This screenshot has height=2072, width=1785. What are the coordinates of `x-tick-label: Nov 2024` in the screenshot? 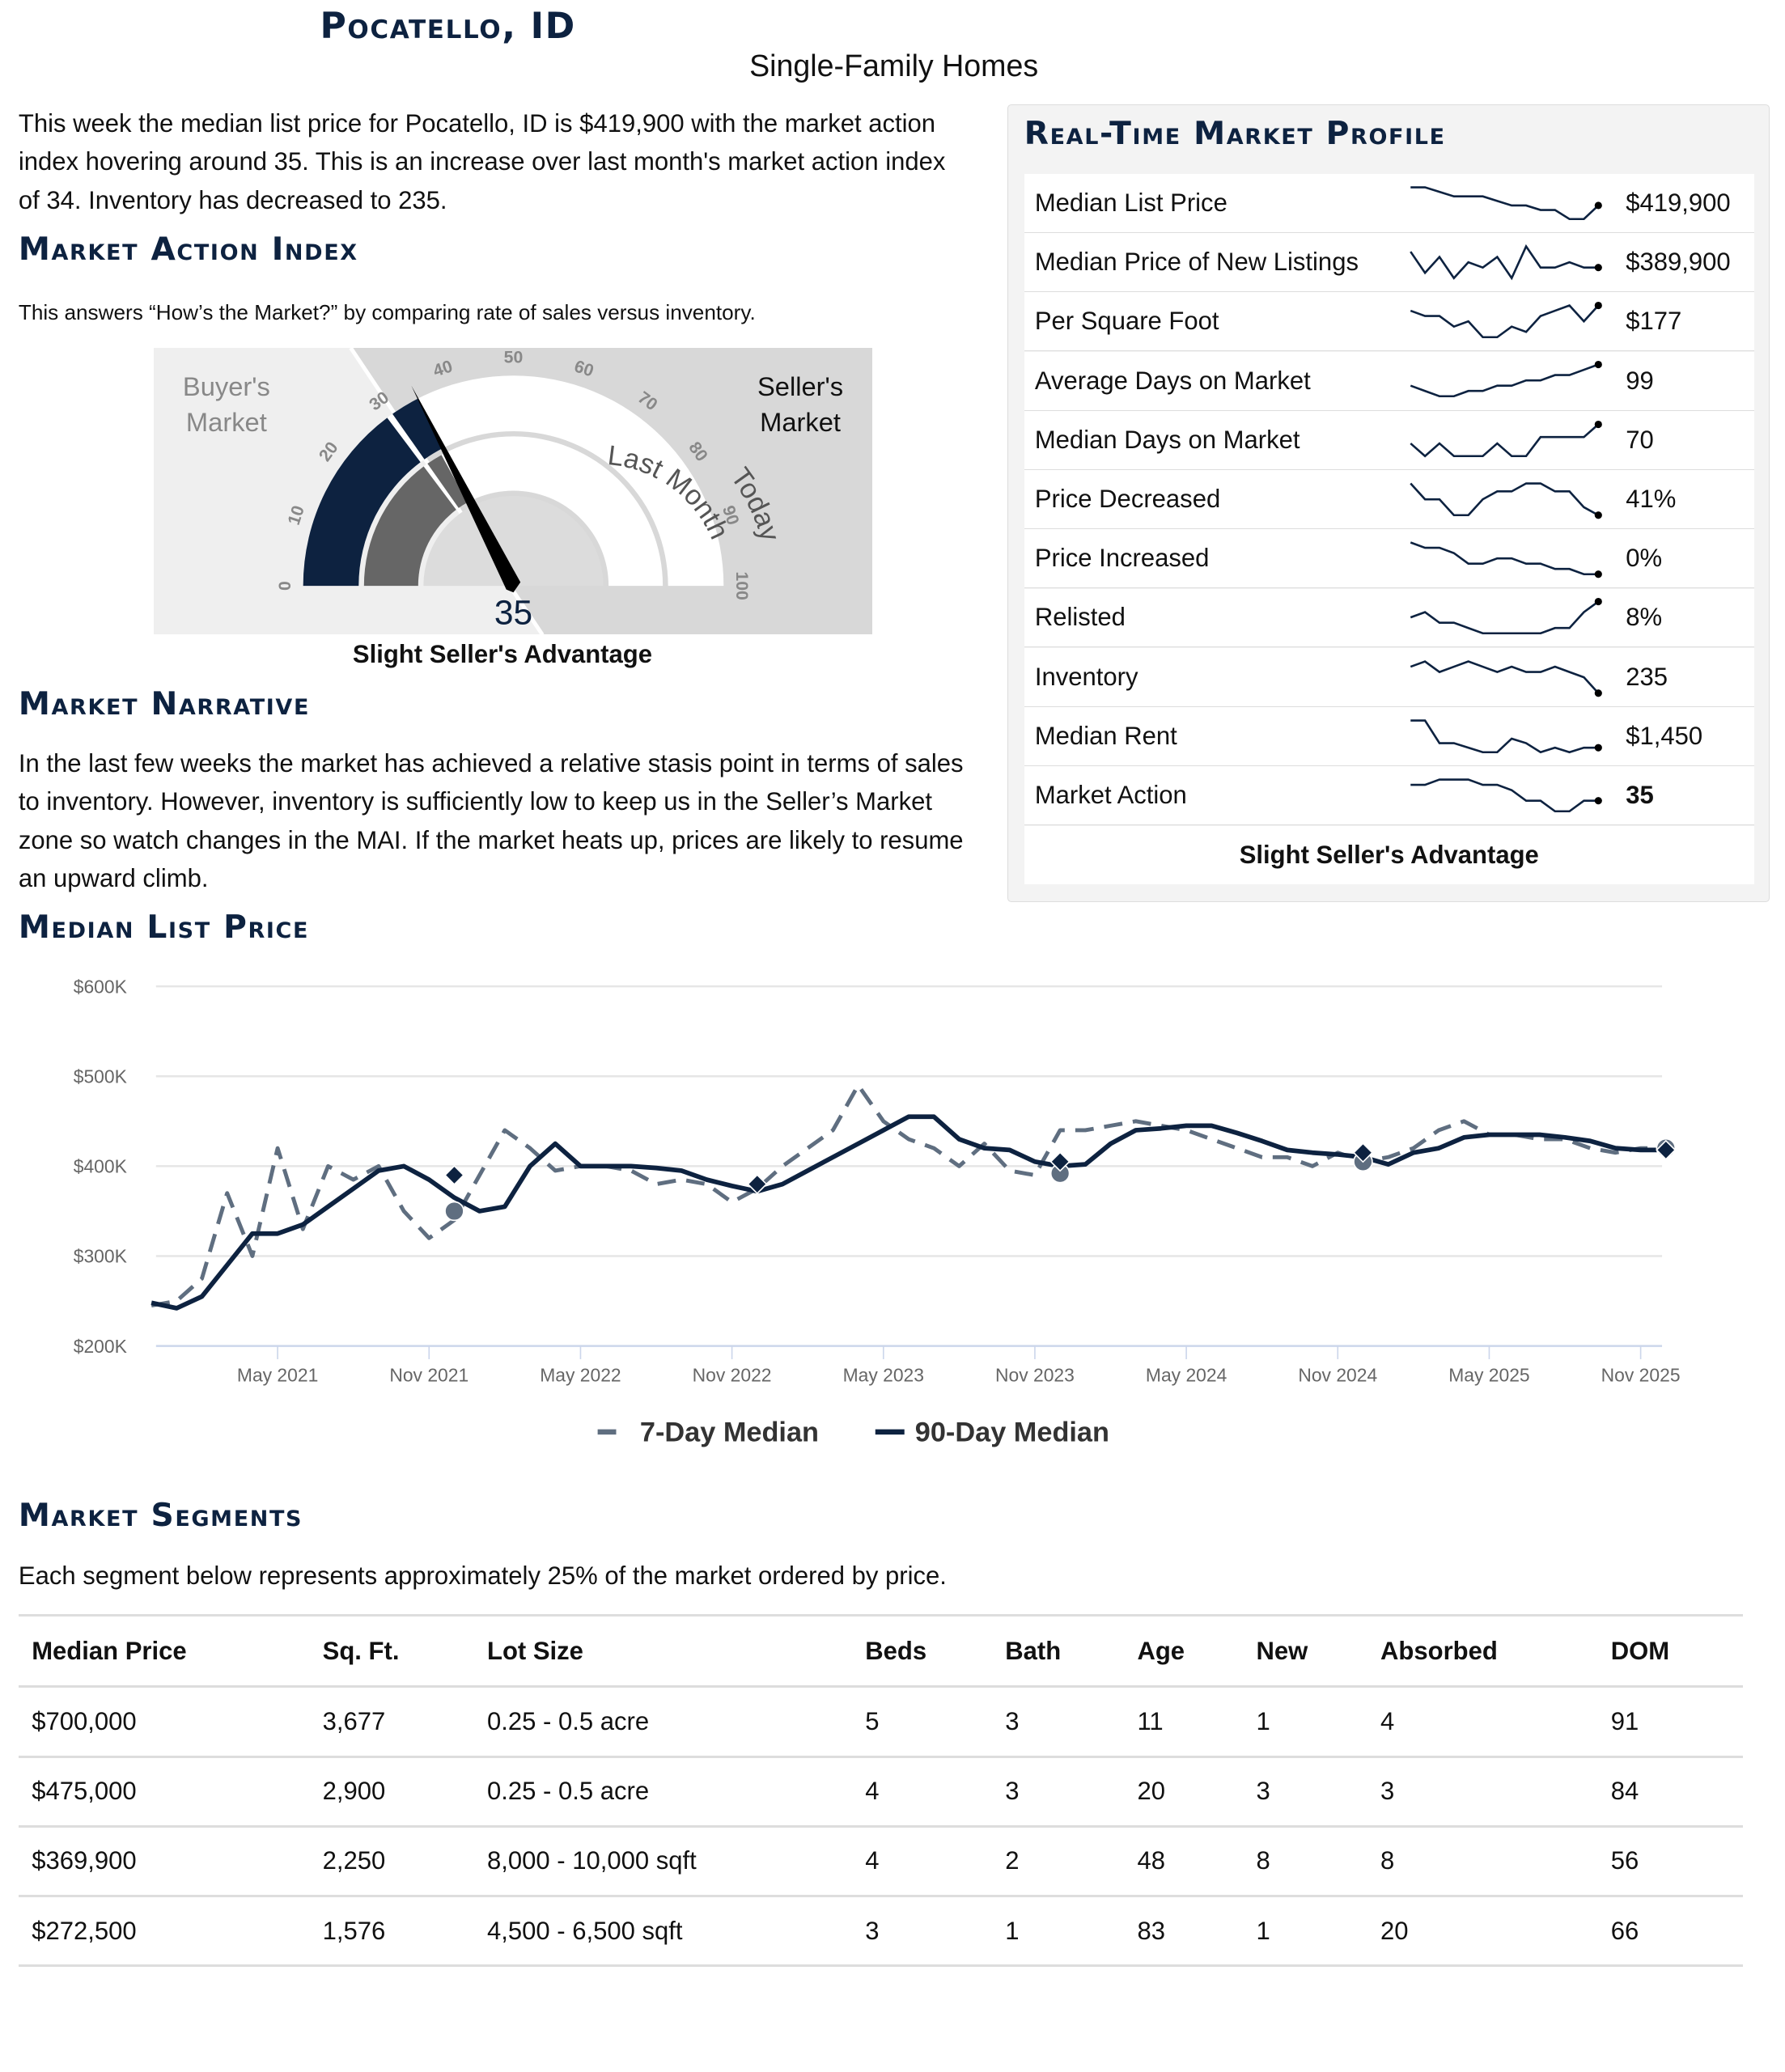 It's located at (1337, 1375).